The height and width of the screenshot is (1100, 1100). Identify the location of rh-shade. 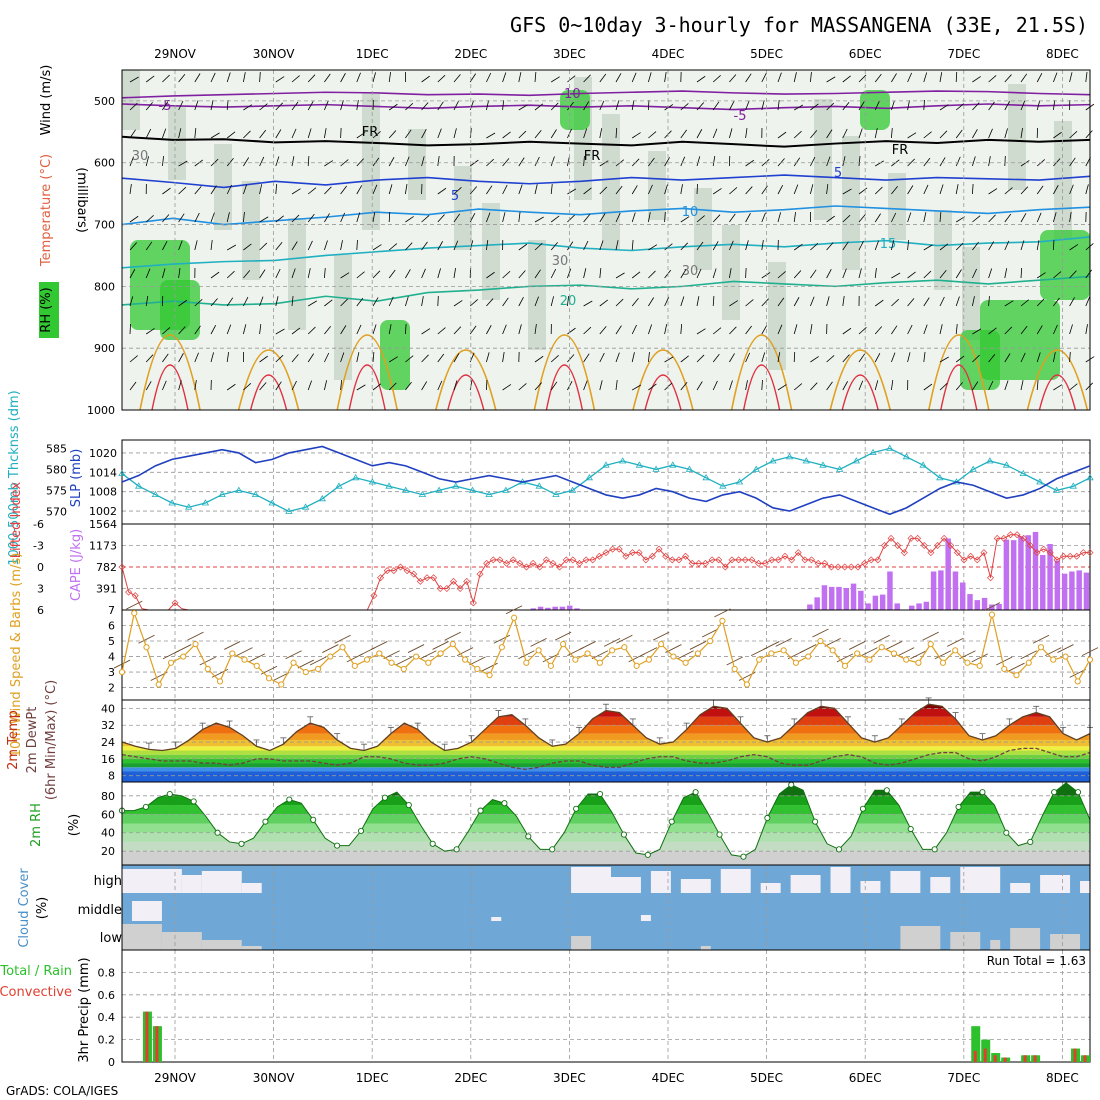
(177, 143).